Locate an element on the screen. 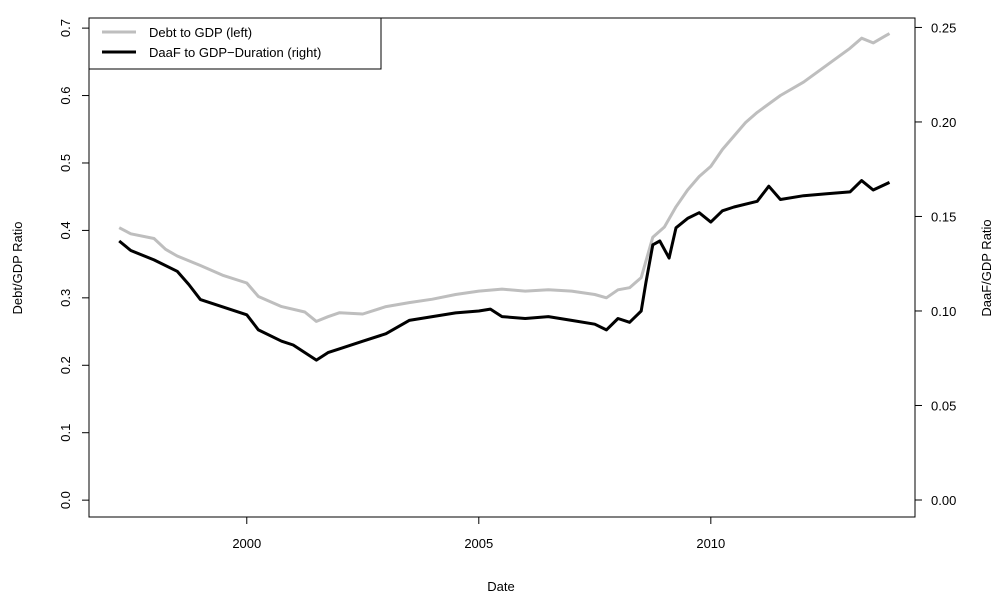 The image size is (997, 599). x-tick-label: 2010 is located at coordinates (710, 543).